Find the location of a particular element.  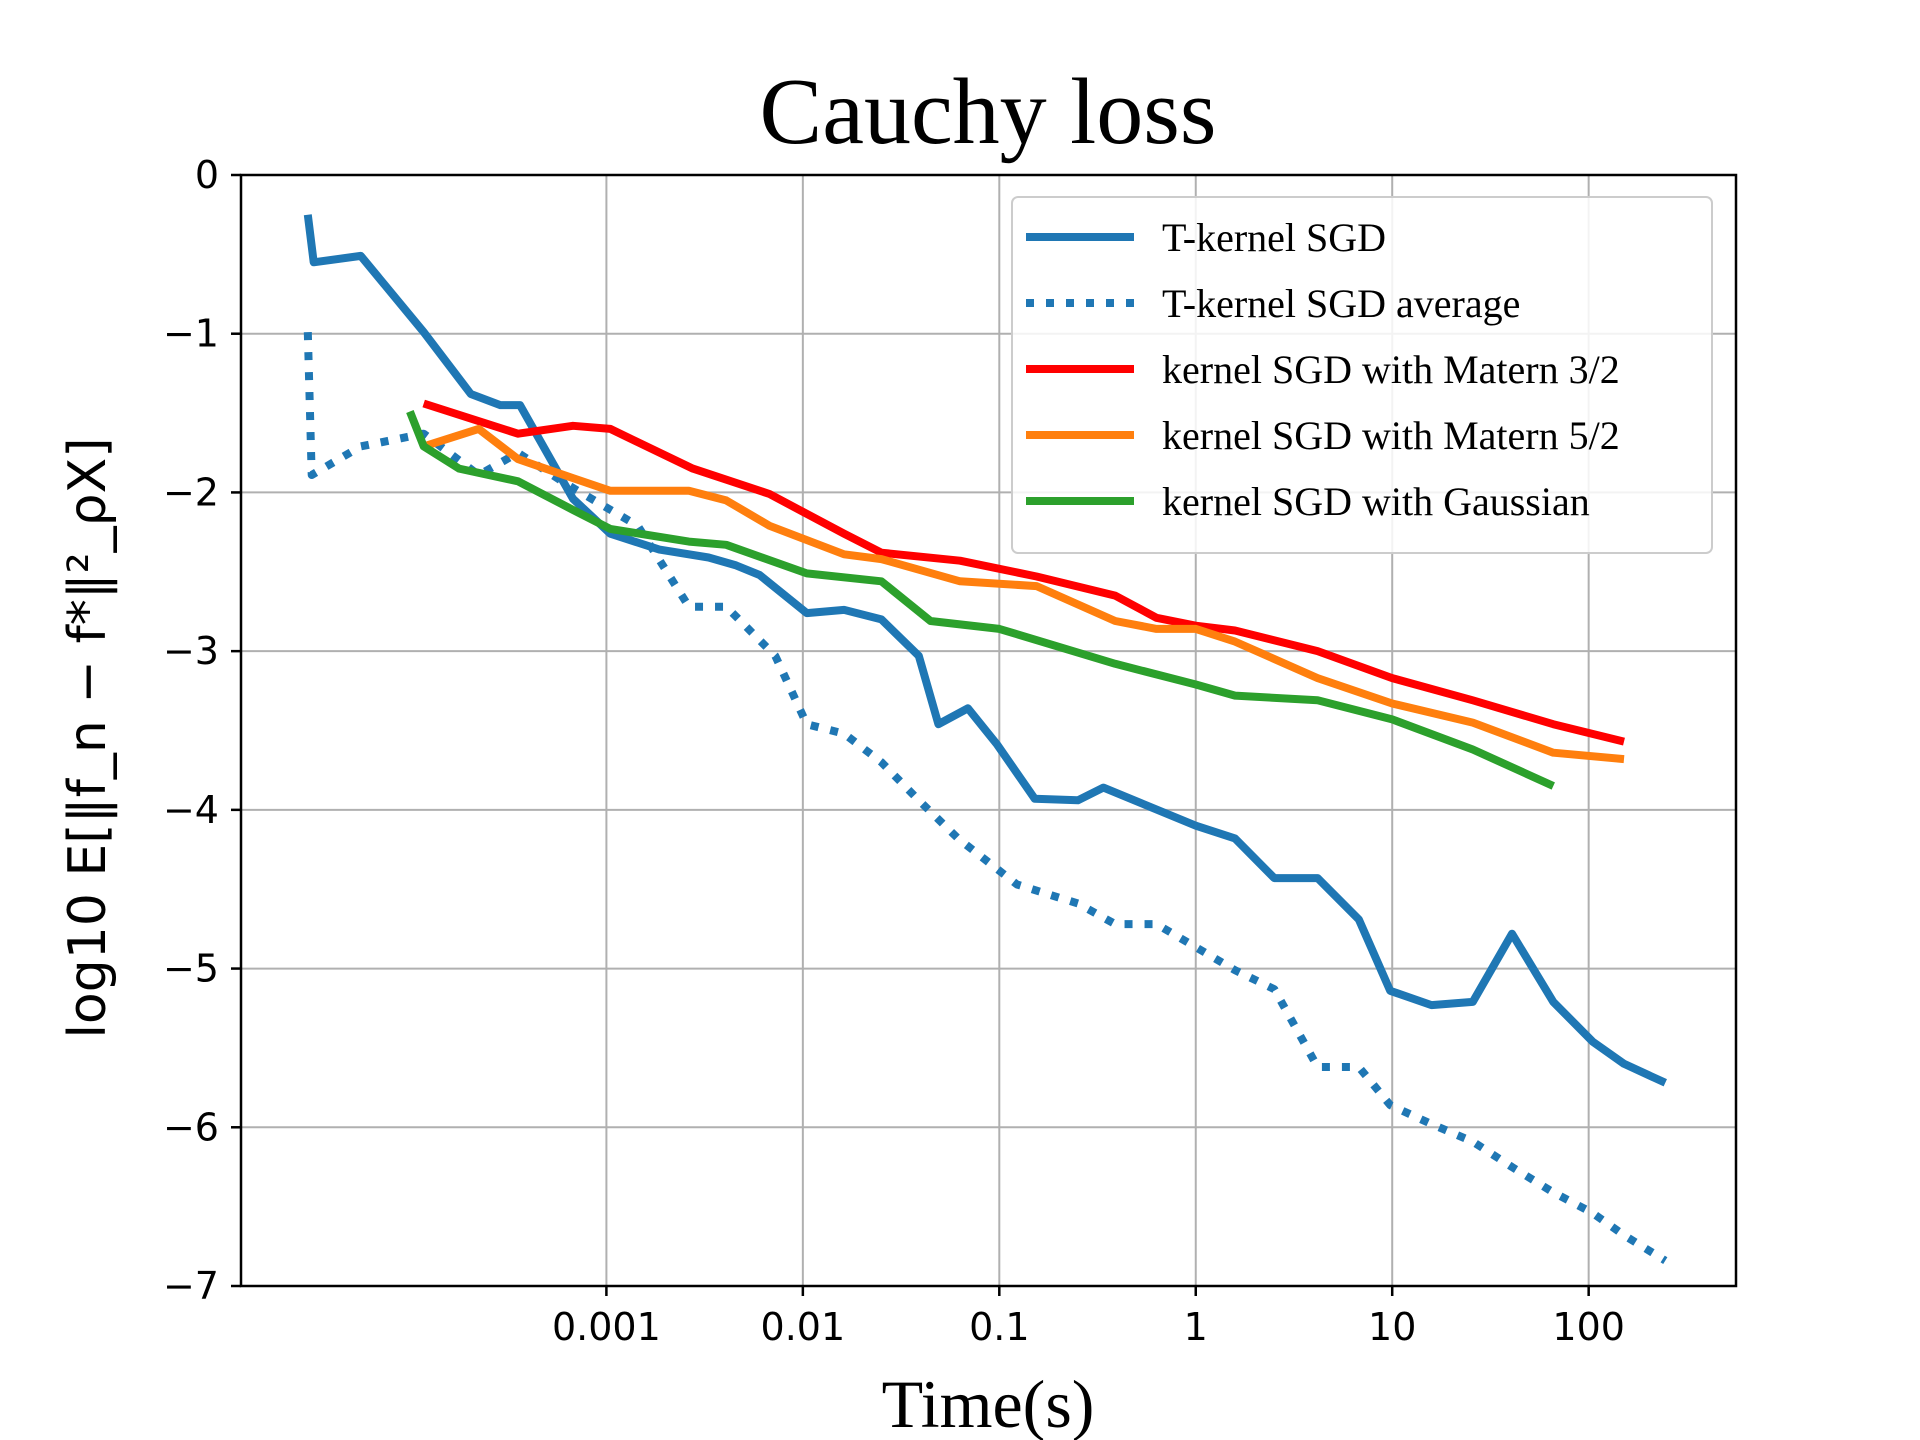

x-tick-label: 100 is located at coordinates (1588, 1327).